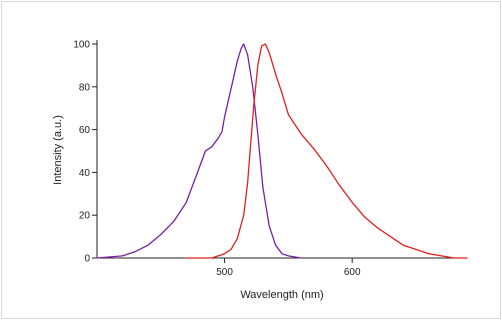 The image size is (502, 323). I want to click on y-axis-title: Intensity (a.u.), so click(58, 150).